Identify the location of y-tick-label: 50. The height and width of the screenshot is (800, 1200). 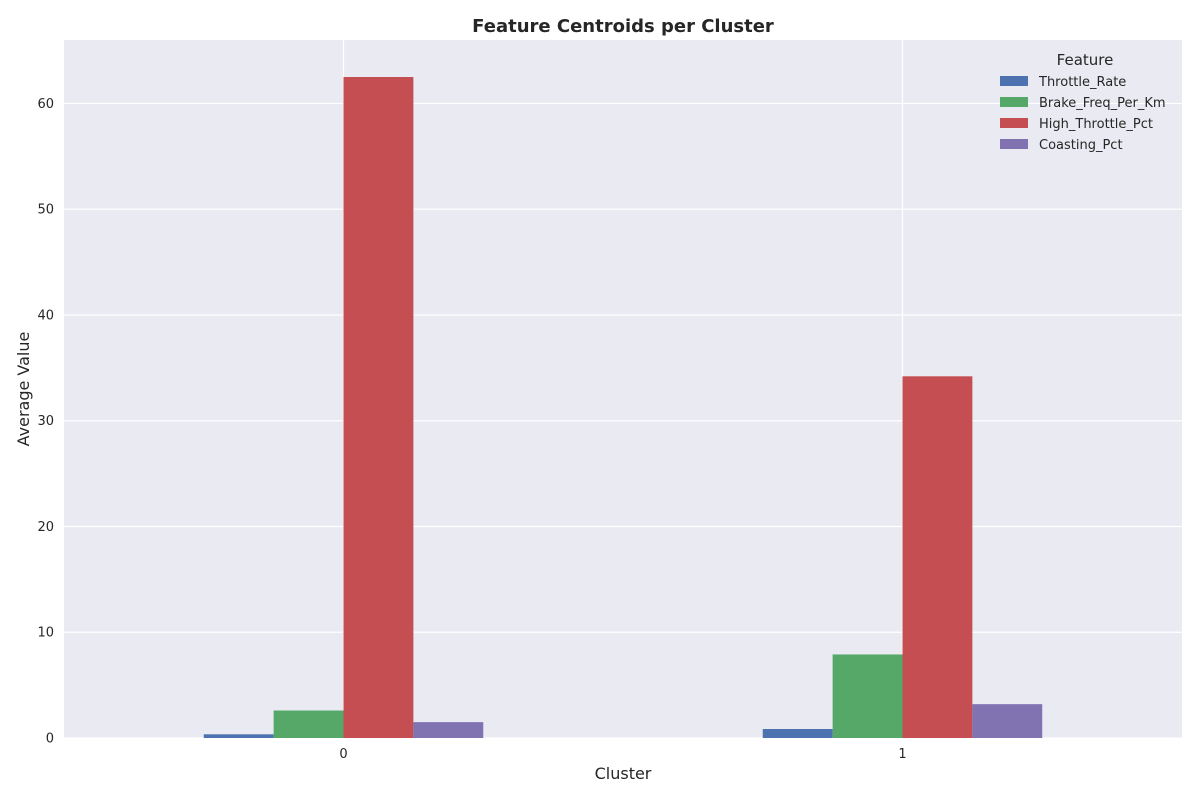
(45, 210).